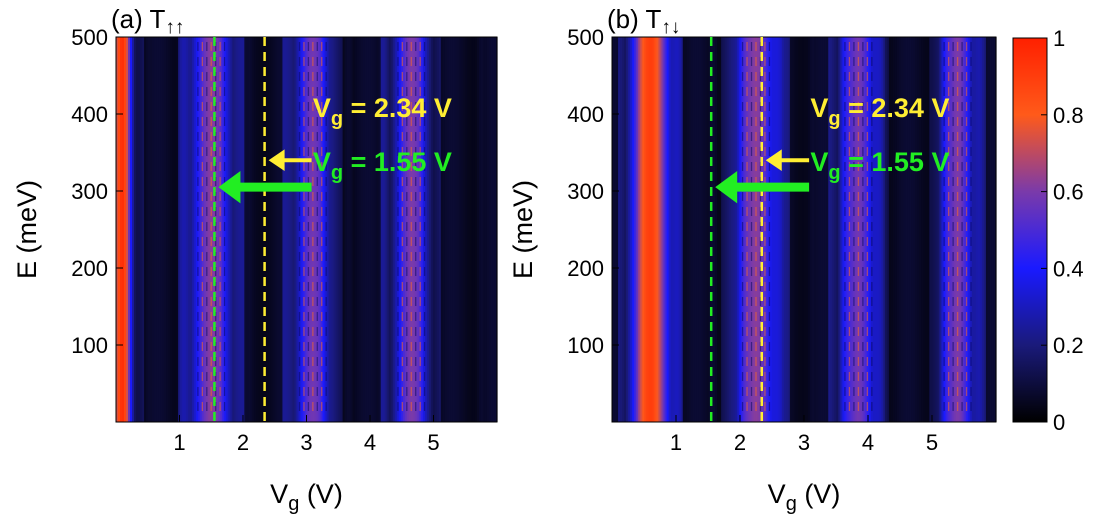  Describe the element at coordinates (229, 187) in the screenshot. I see `annotation-arrow-head` at that location.